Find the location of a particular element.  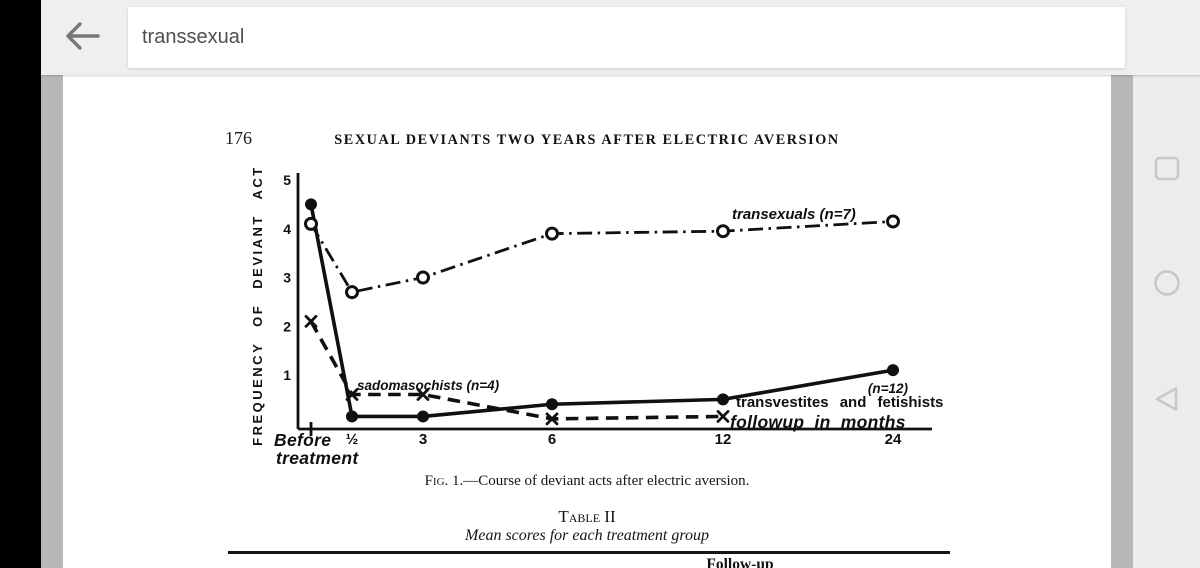

svg-text: FREQUENCY OF DEVIANT ACTS is located at coordinates (257, 305).